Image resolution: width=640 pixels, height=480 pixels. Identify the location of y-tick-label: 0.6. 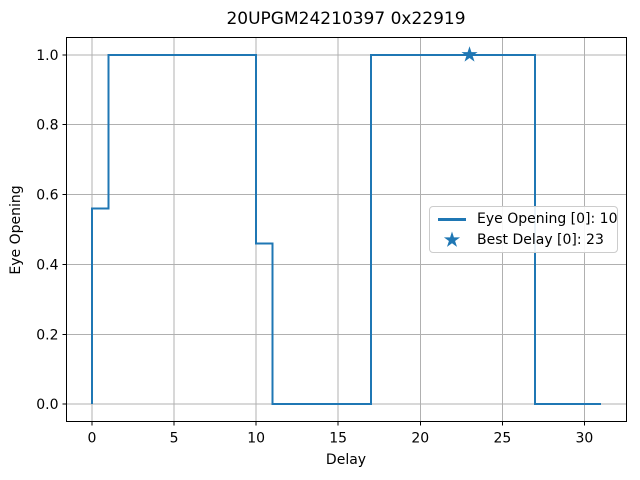
(47, 196).